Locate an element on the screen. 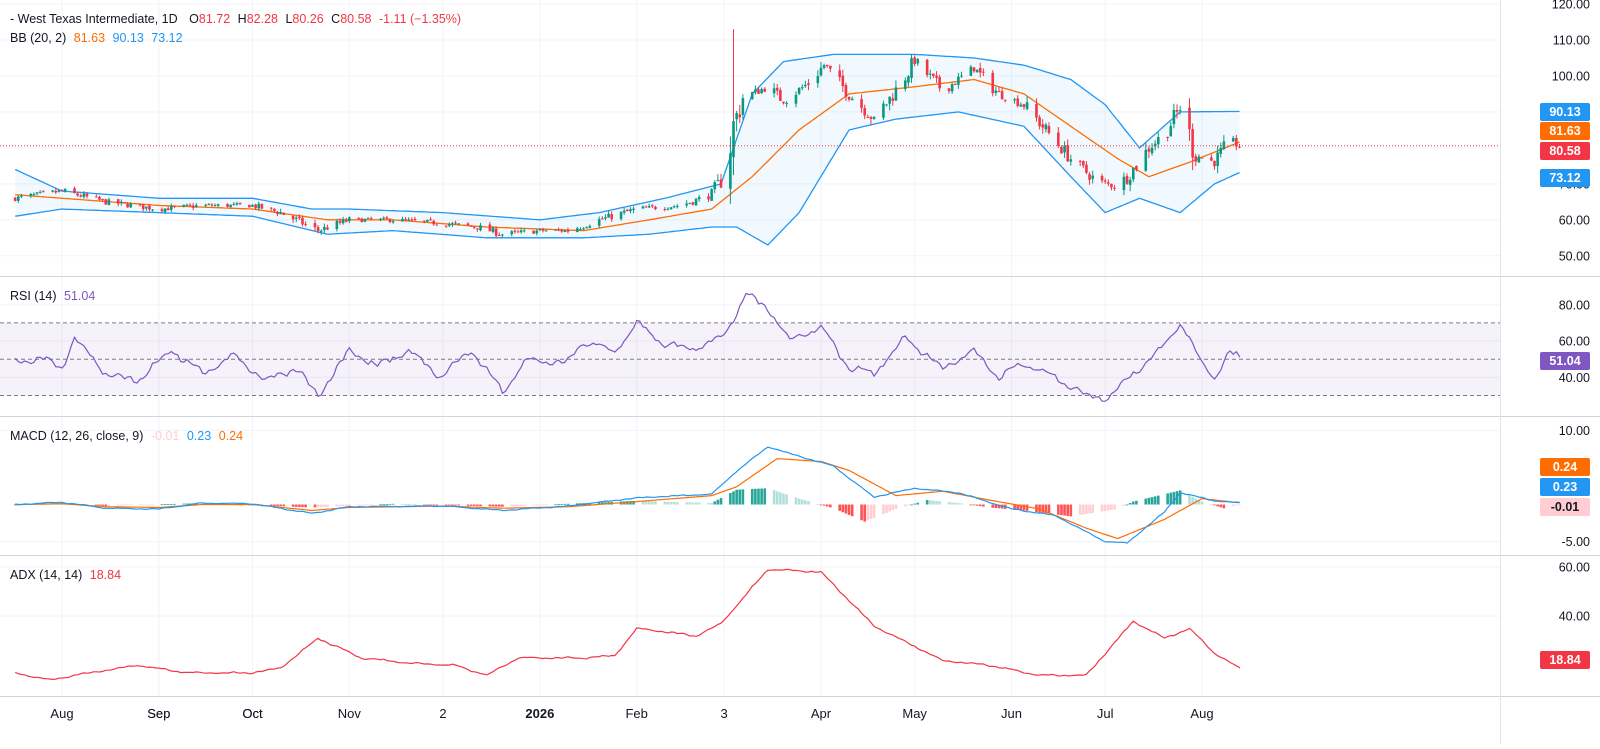 The image size is (1600, 749). high-label: H is located at coordinates (242, 19).